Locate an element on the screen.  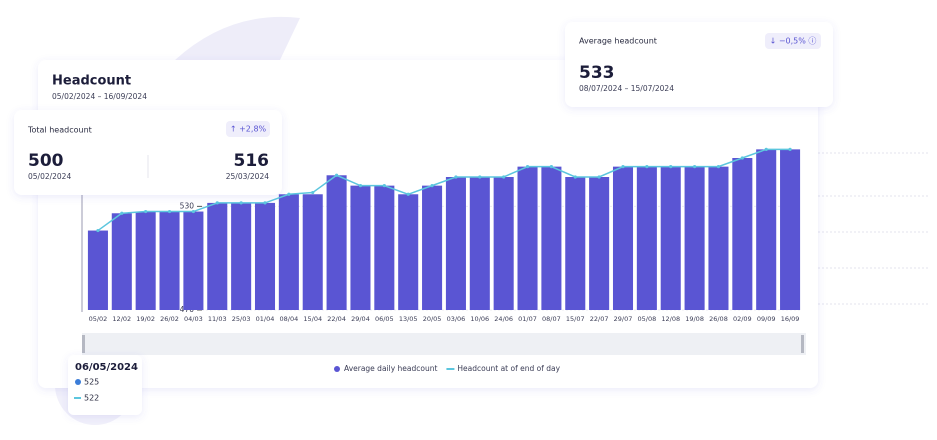
tooltip-average: 525 is located at coordinates (91, 382).